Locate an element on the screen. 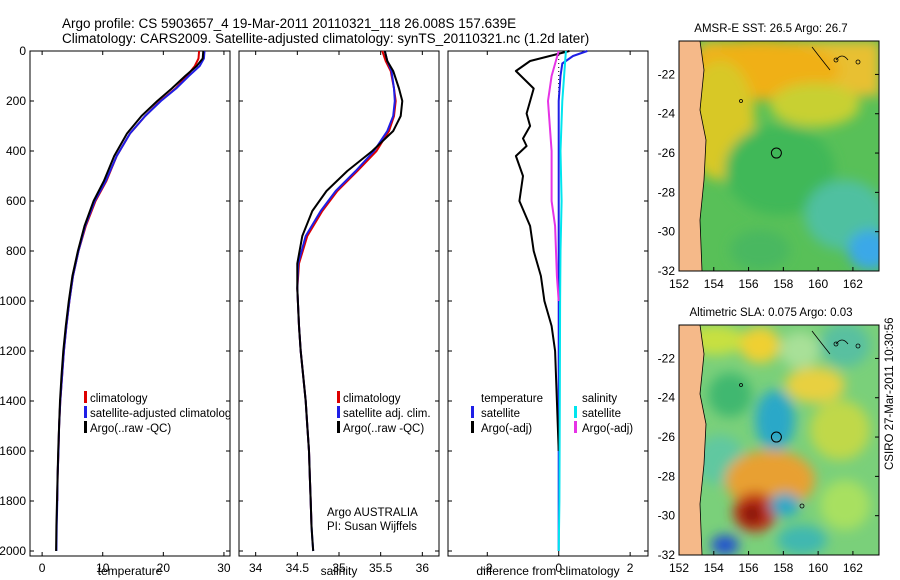  salinity-xlabel: salinity is located at coordinates (339, 571).